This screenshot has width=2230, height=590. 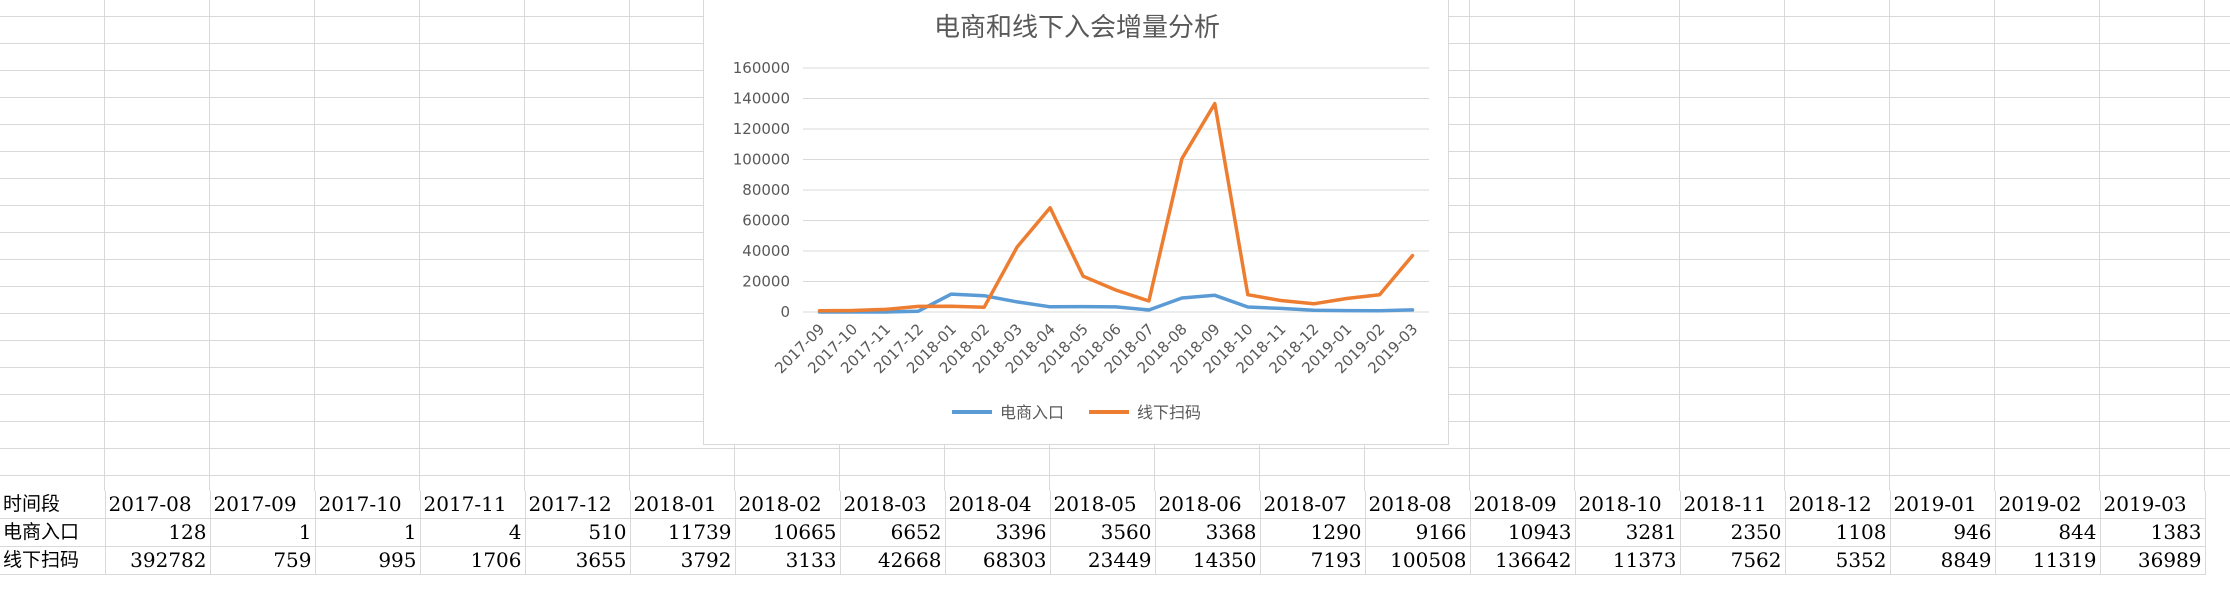 What do you see at coordinates (683, 532) in the screenshot?
I see `value-cell: 11739` at bounding box center [683, 532].